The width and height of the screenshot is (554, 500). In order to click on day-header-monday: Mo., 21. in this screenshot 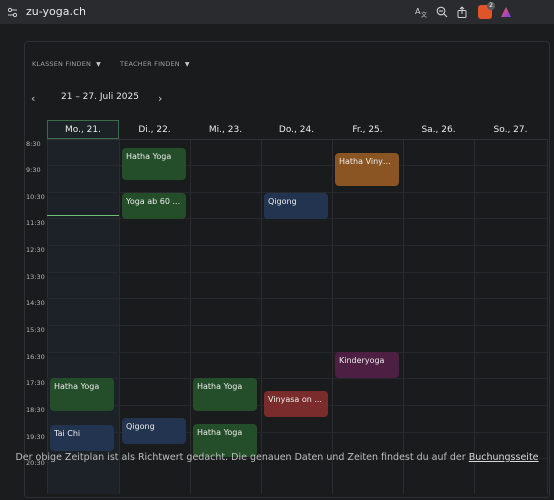, I will do `click(83, 129)`.